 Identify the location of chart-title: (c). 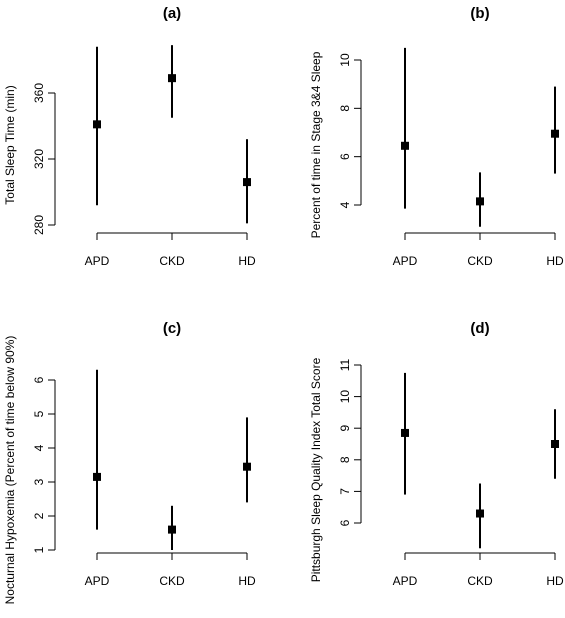
(172, 328).